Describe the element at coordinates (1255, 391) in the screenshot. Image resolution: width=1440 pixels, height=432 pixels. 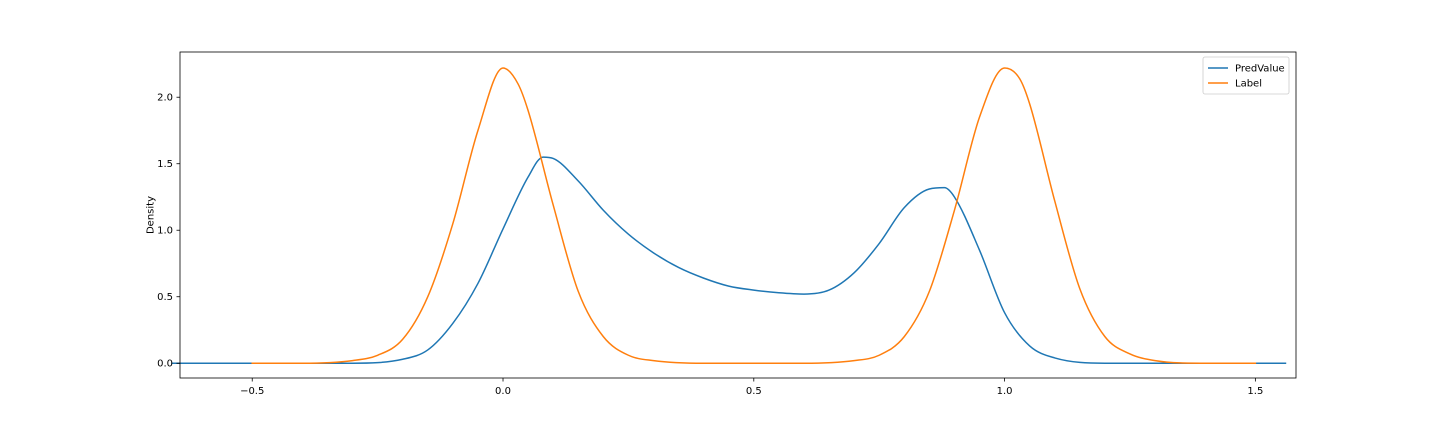
I see `x-tick-label: 1.5` at that location.